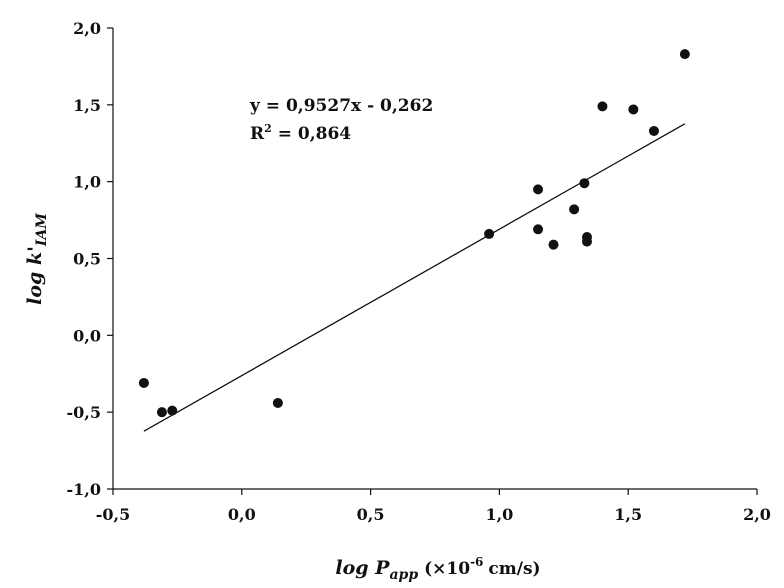 The height and width of the screenshot is (588, 784). I want to click on r-squared-value: = 0,864, so click(311, 134).